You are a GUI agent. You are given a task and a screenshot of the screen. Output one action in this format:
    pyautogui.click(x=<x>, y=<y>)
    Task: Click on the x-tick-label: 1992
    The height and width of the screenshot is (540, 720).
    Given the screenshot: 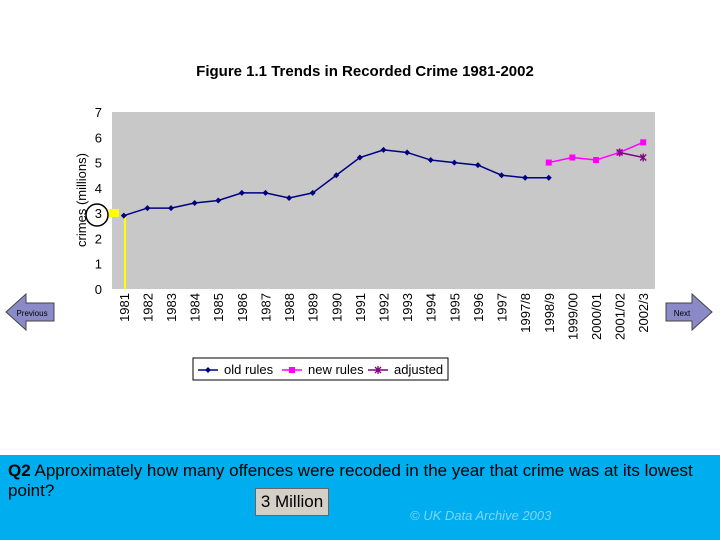 What is the action you would take?
    pyautogui.click(x=384, y=307)
    